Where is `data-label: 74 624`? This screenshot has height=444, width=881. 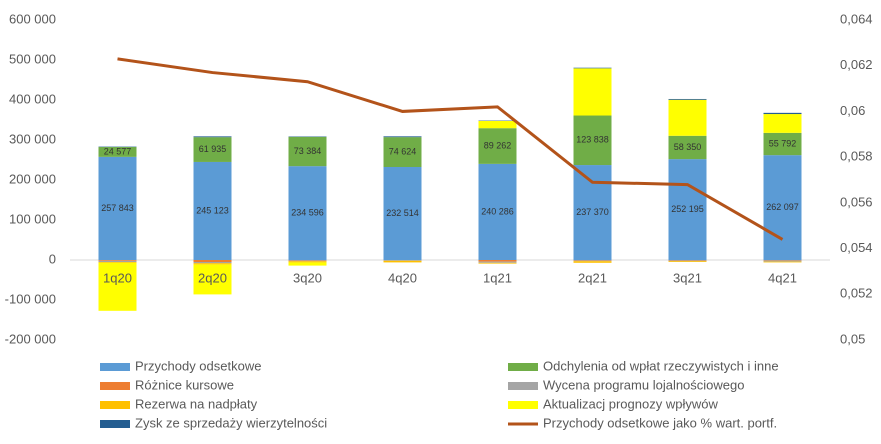 data-label: 74 624 is located at coordinates (403, 151).